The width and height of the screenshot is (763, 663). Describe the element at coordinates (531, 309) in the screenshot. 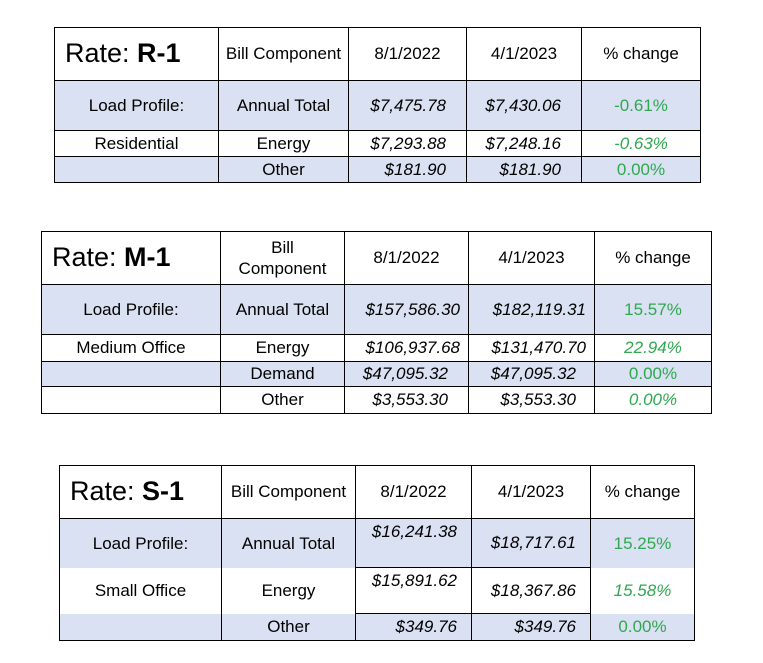

I see `value-date-2: $182,119.31` at that location.